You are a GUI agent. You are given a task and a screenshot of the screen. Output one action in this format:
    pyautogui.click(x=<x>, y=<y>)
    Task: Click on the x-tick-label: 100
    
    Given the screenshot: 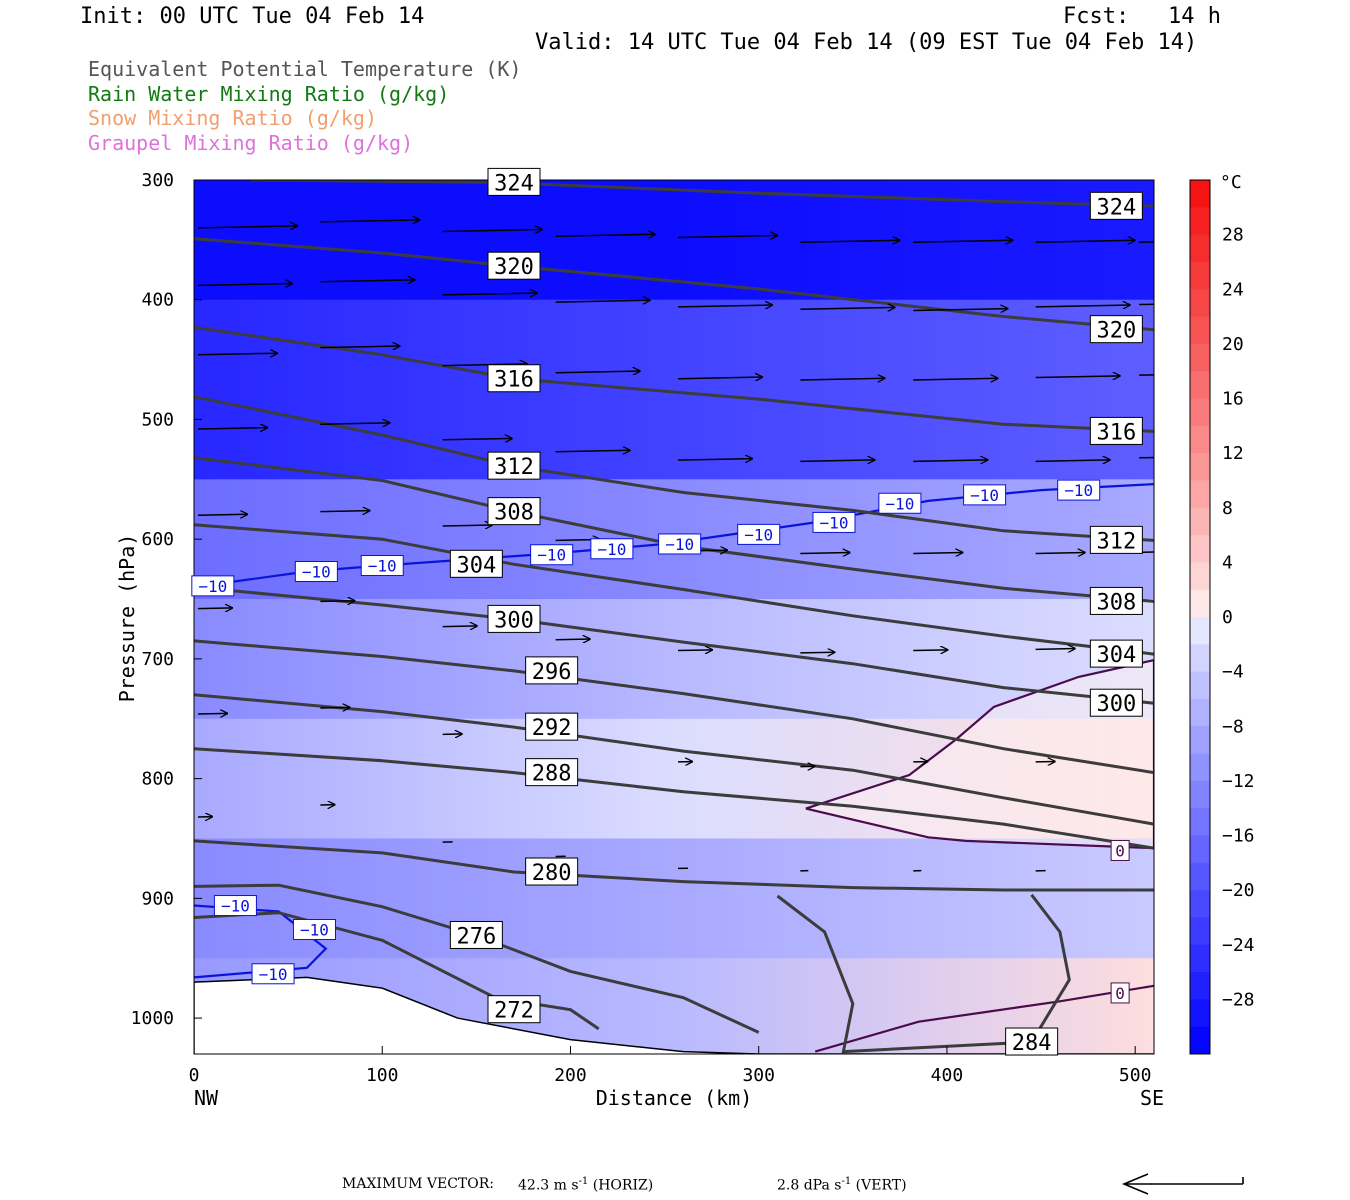 What is the action you would take?
    pyautogui.click(x=382, y=1075)
    